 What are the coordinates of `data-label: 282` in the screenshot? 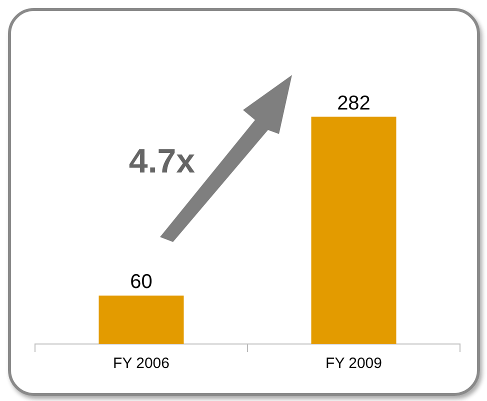 It's located at (353, 103).